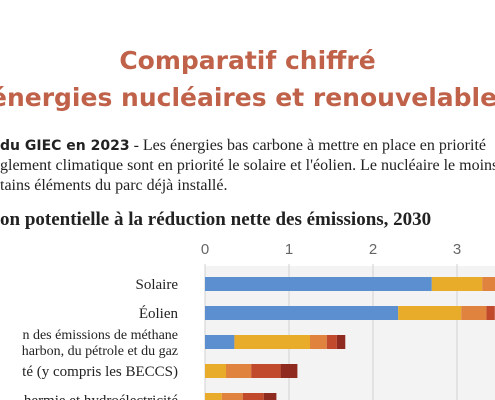 The height and width of the screenshot is (400, 495). I want to click on intro-lead: du GIEC en 2023, so click(65, 146).